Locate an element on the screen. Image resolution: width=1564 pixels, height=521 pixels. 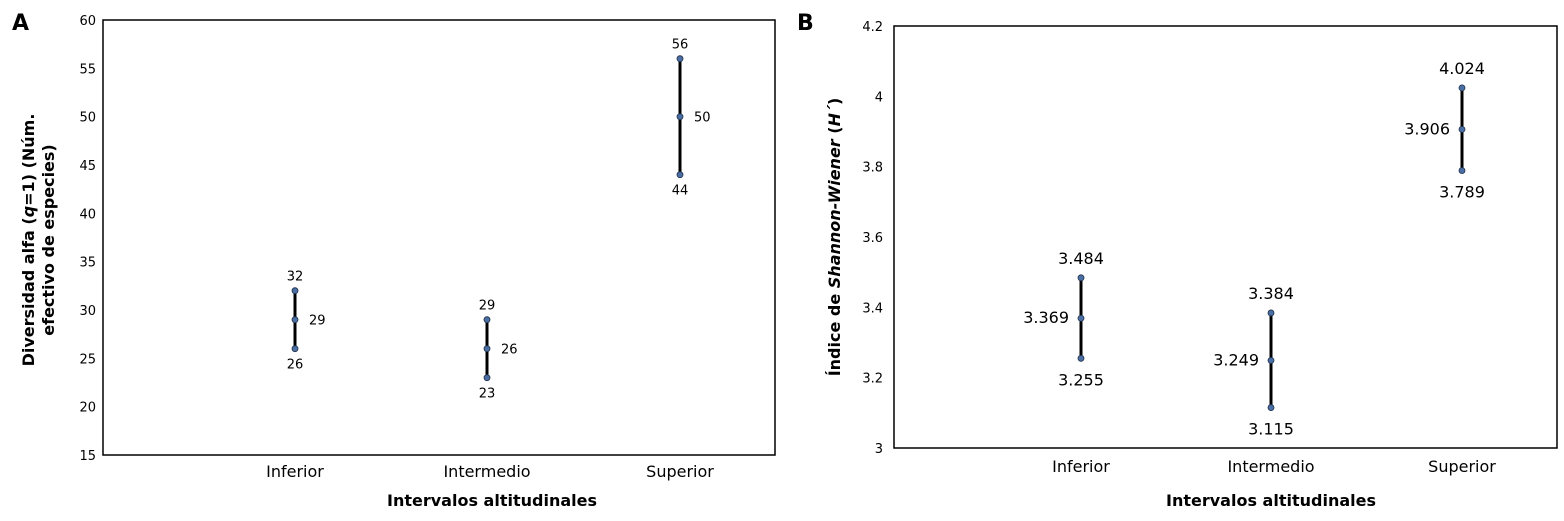
panel-a-y-ticks: 15 20 25 30 35 40 45 50 55 60 is located at coordinates (87, 239).